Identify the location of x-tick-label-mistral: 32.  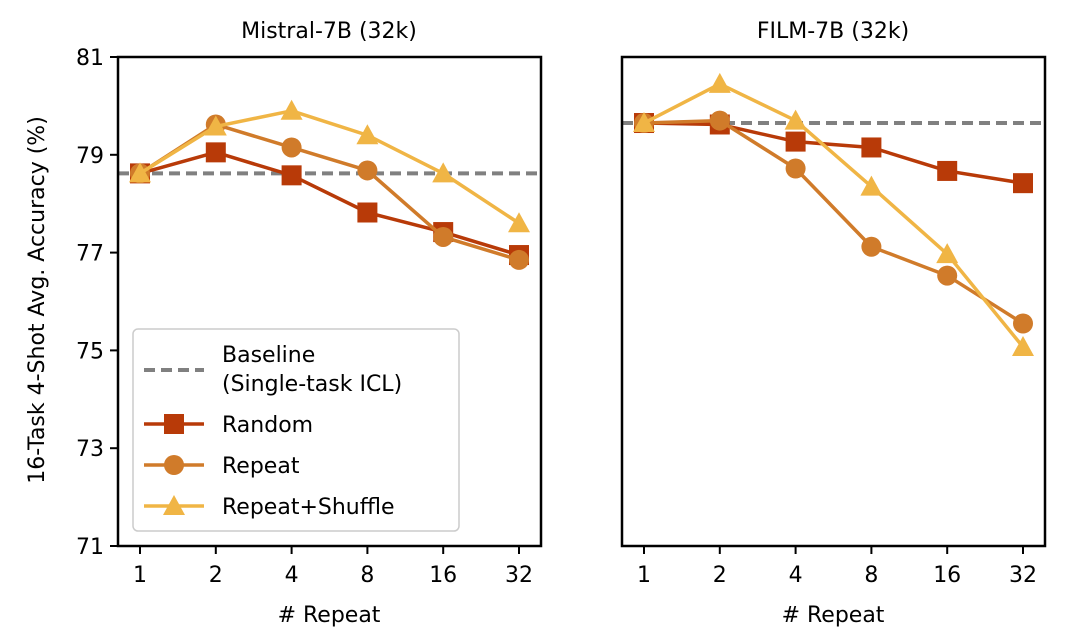
(519, 575).